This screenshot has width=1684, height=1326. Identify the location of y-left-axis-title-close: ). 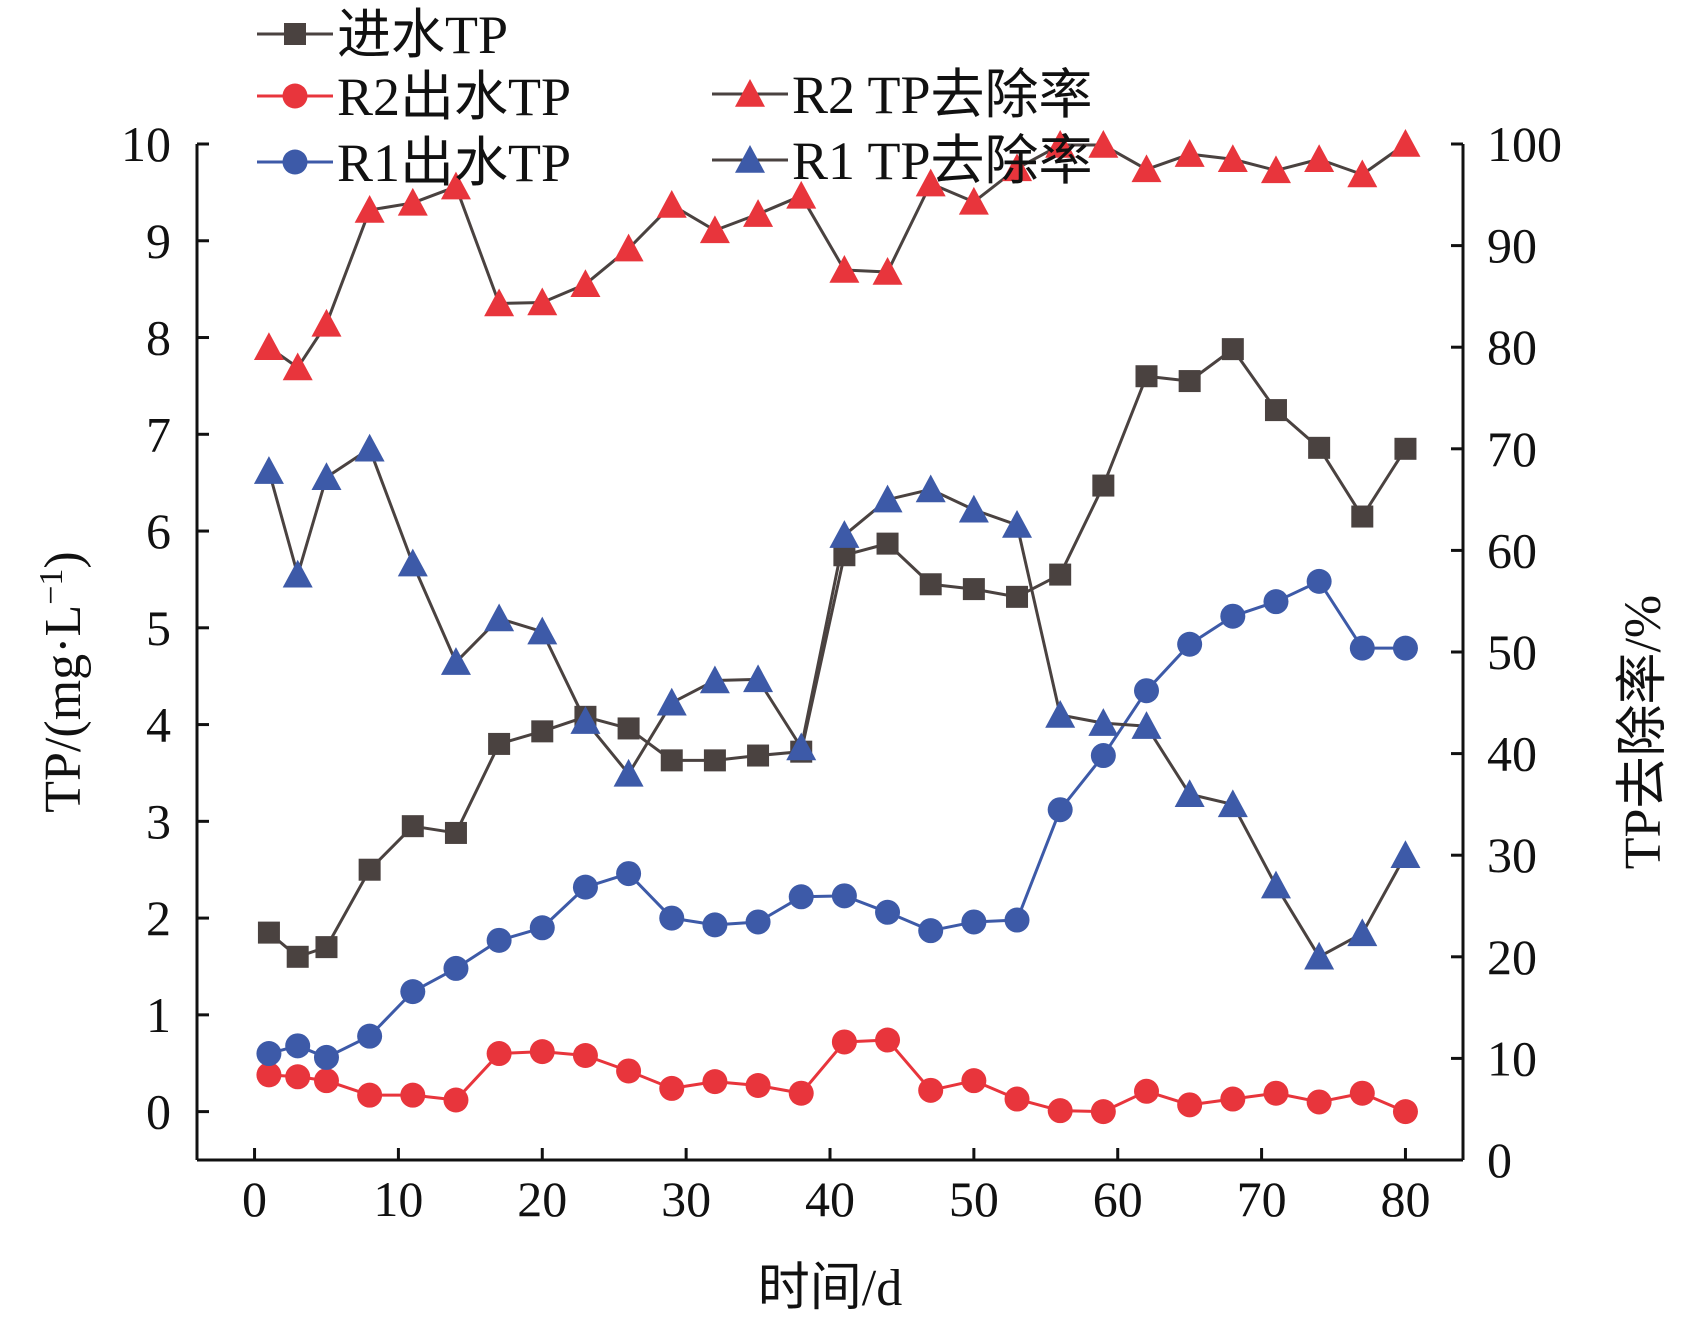
(63, 559).